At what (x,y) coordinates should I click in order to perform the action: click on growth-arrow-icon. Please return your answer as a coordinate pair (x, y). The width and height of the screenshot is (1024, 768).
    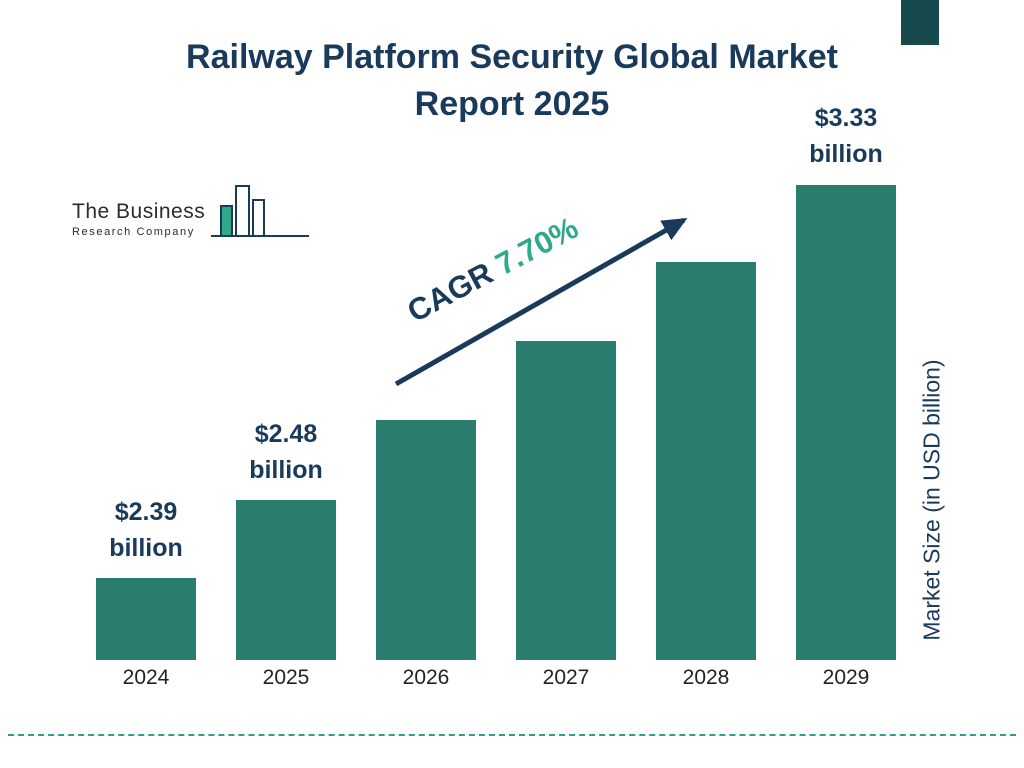
    Looking at the image, I should click on (541, 302).